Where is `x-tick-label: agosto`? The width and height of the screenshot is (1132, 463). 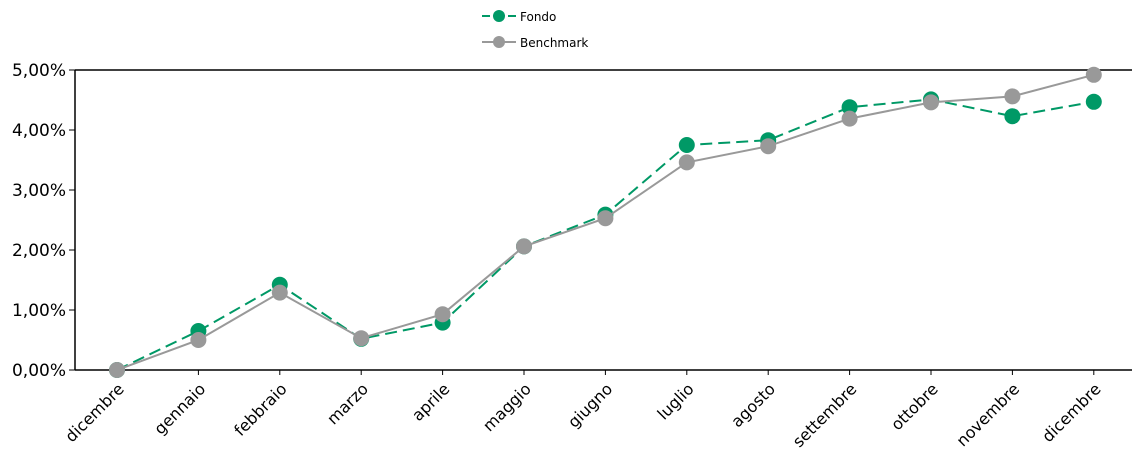
x-tick-label: agosto is located at coordinates (753, 405).